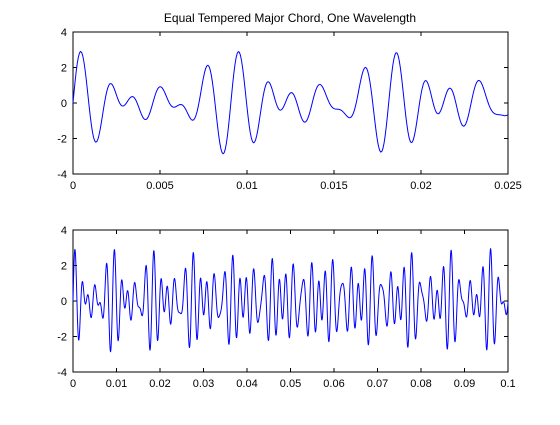 Image resolution: width=560 pixels, height=425 pixels. What do you see at coordinates (160, 186) in the screenshot?
I see `x-tick-label: 0.005` at bounding box center [160, 186].